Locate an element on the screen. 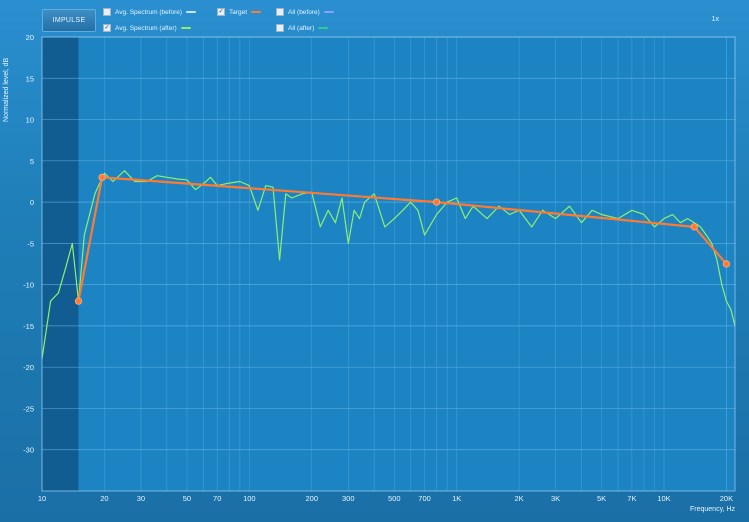 This screenshot has width=749, height=522. legend-label: Avg. Spectrum (before) is located at coordinates (149, 12).